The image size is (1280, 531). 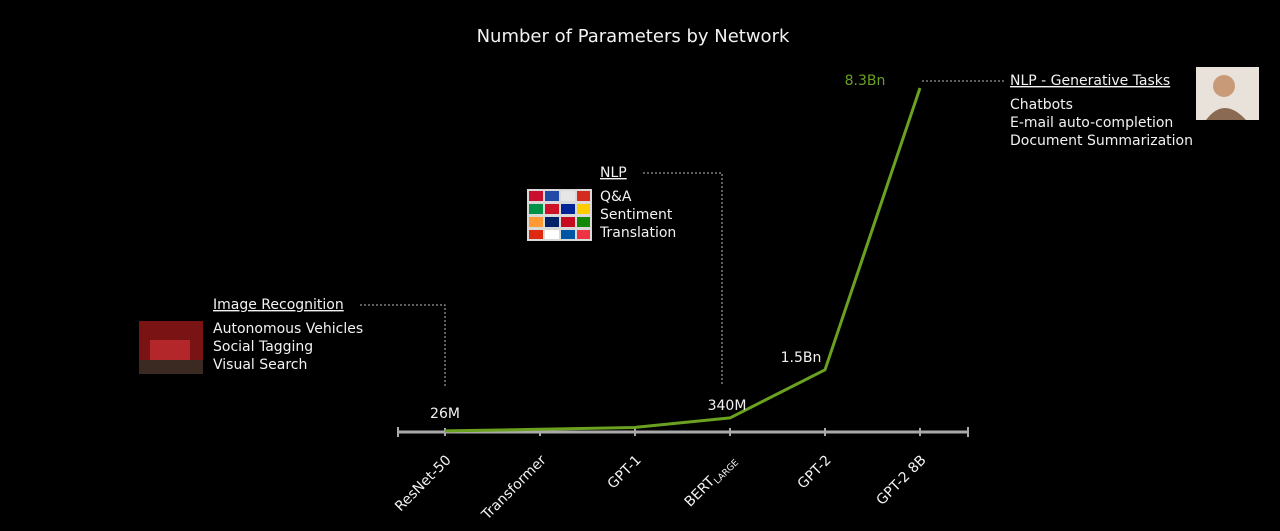 What do you see at coordinates (445, 414) in the screenshot?
I see `value-label: 26M` at bounding box center [445, 414].